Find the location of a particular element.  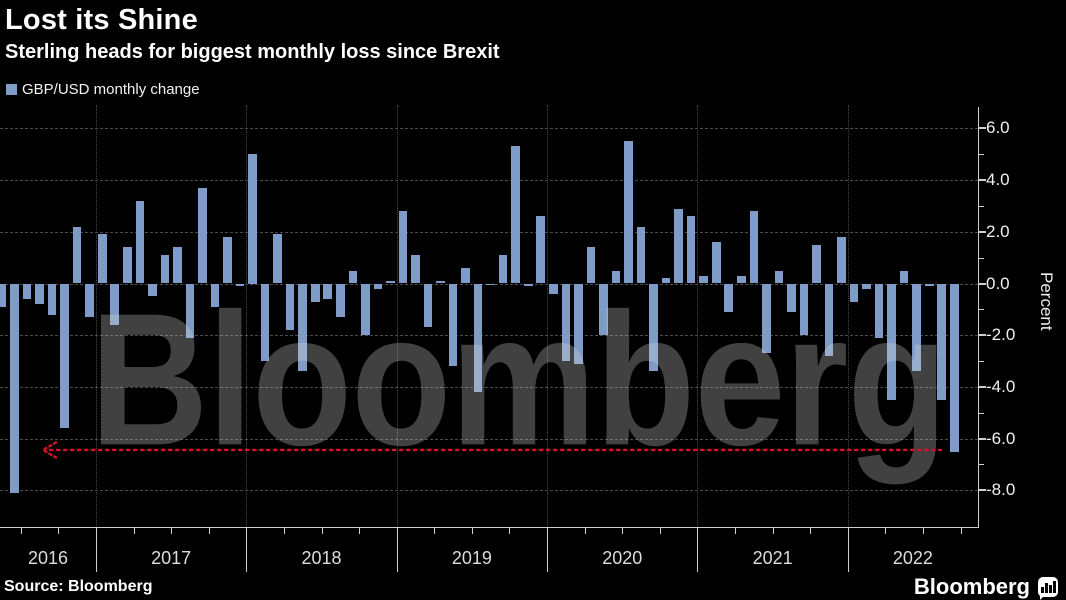

x-axis-year-label: 2022 is located at coordinates (912, 558).